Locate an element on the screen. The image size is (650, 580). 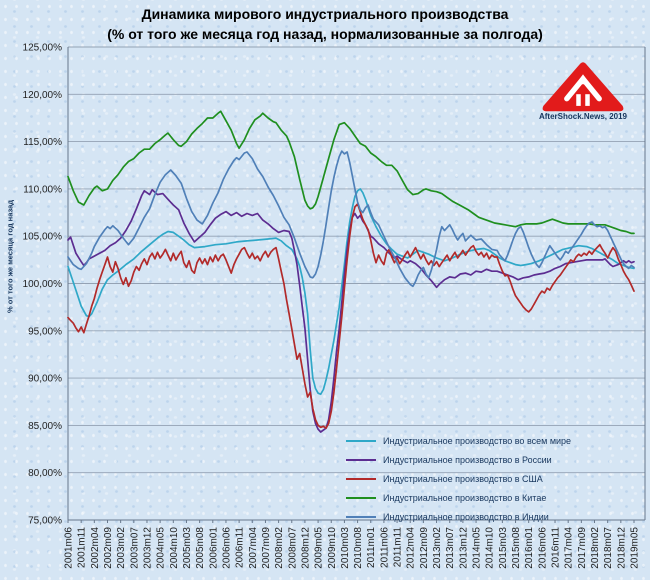
x-tick-label: 2016m06 is located at coordinates (542, 548).